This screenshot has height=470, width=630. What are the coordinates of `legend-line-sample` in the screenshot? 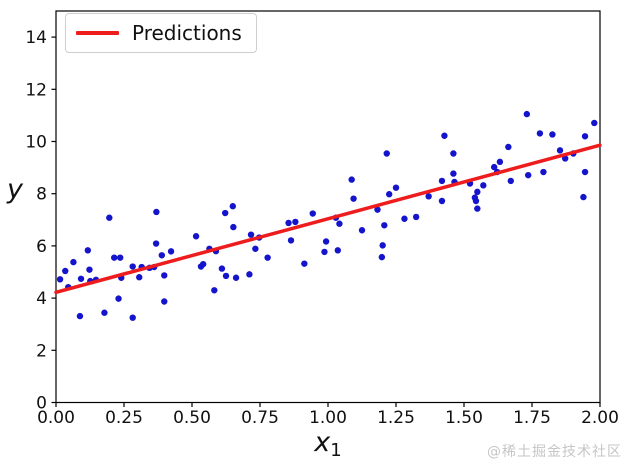 It's located at (97, 33).